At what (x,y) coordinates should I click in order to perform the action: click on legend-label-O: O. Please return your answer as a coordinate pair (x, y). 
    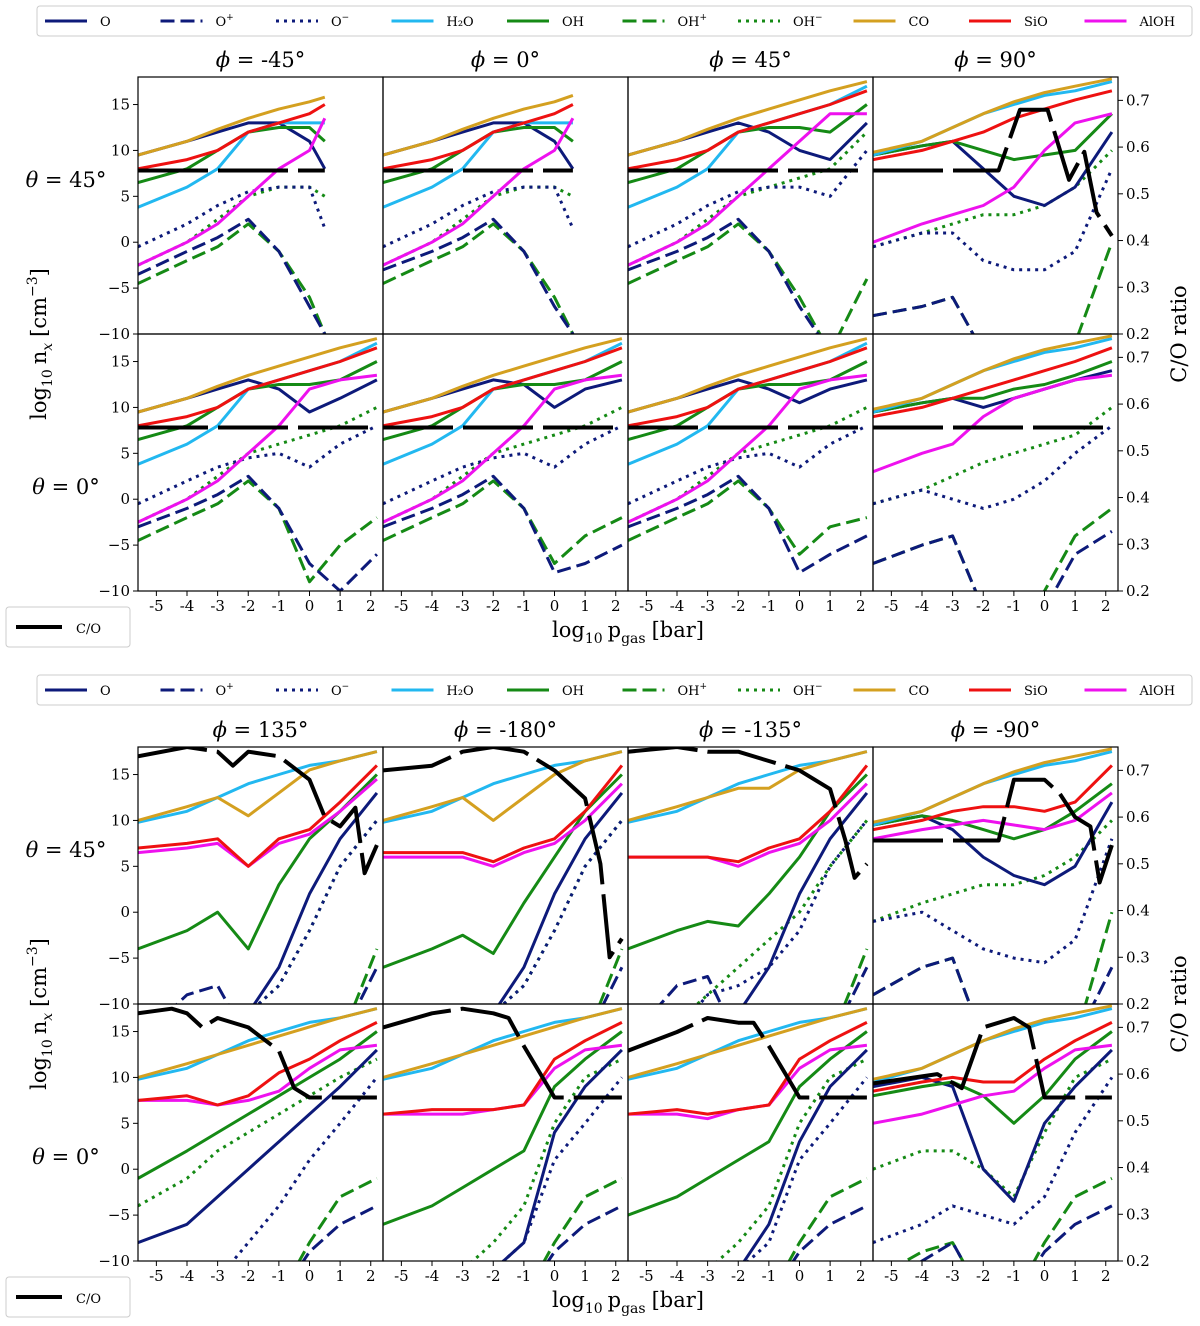
    Looking at the image, I should click on (105, 22).